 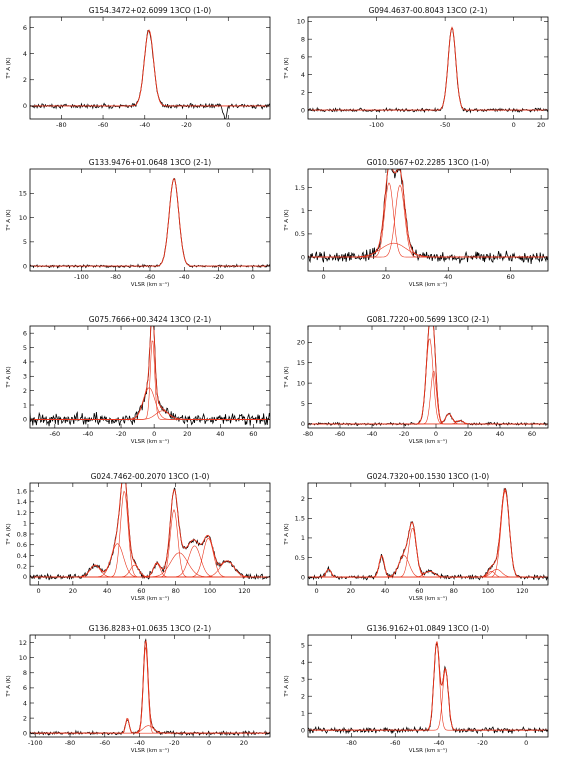 I want to click on panel-title: G133.9476+01.0648 13CO (2-1), so click(x=150, y=162).